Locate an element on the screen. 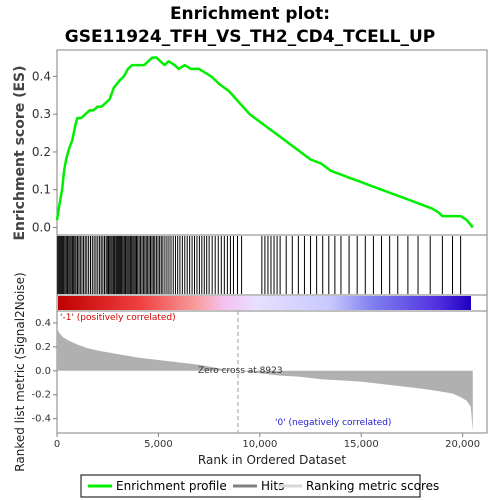 The height and width of the screenshot is (500, 500). hits-plot-area is located at coordinates (272, 265).